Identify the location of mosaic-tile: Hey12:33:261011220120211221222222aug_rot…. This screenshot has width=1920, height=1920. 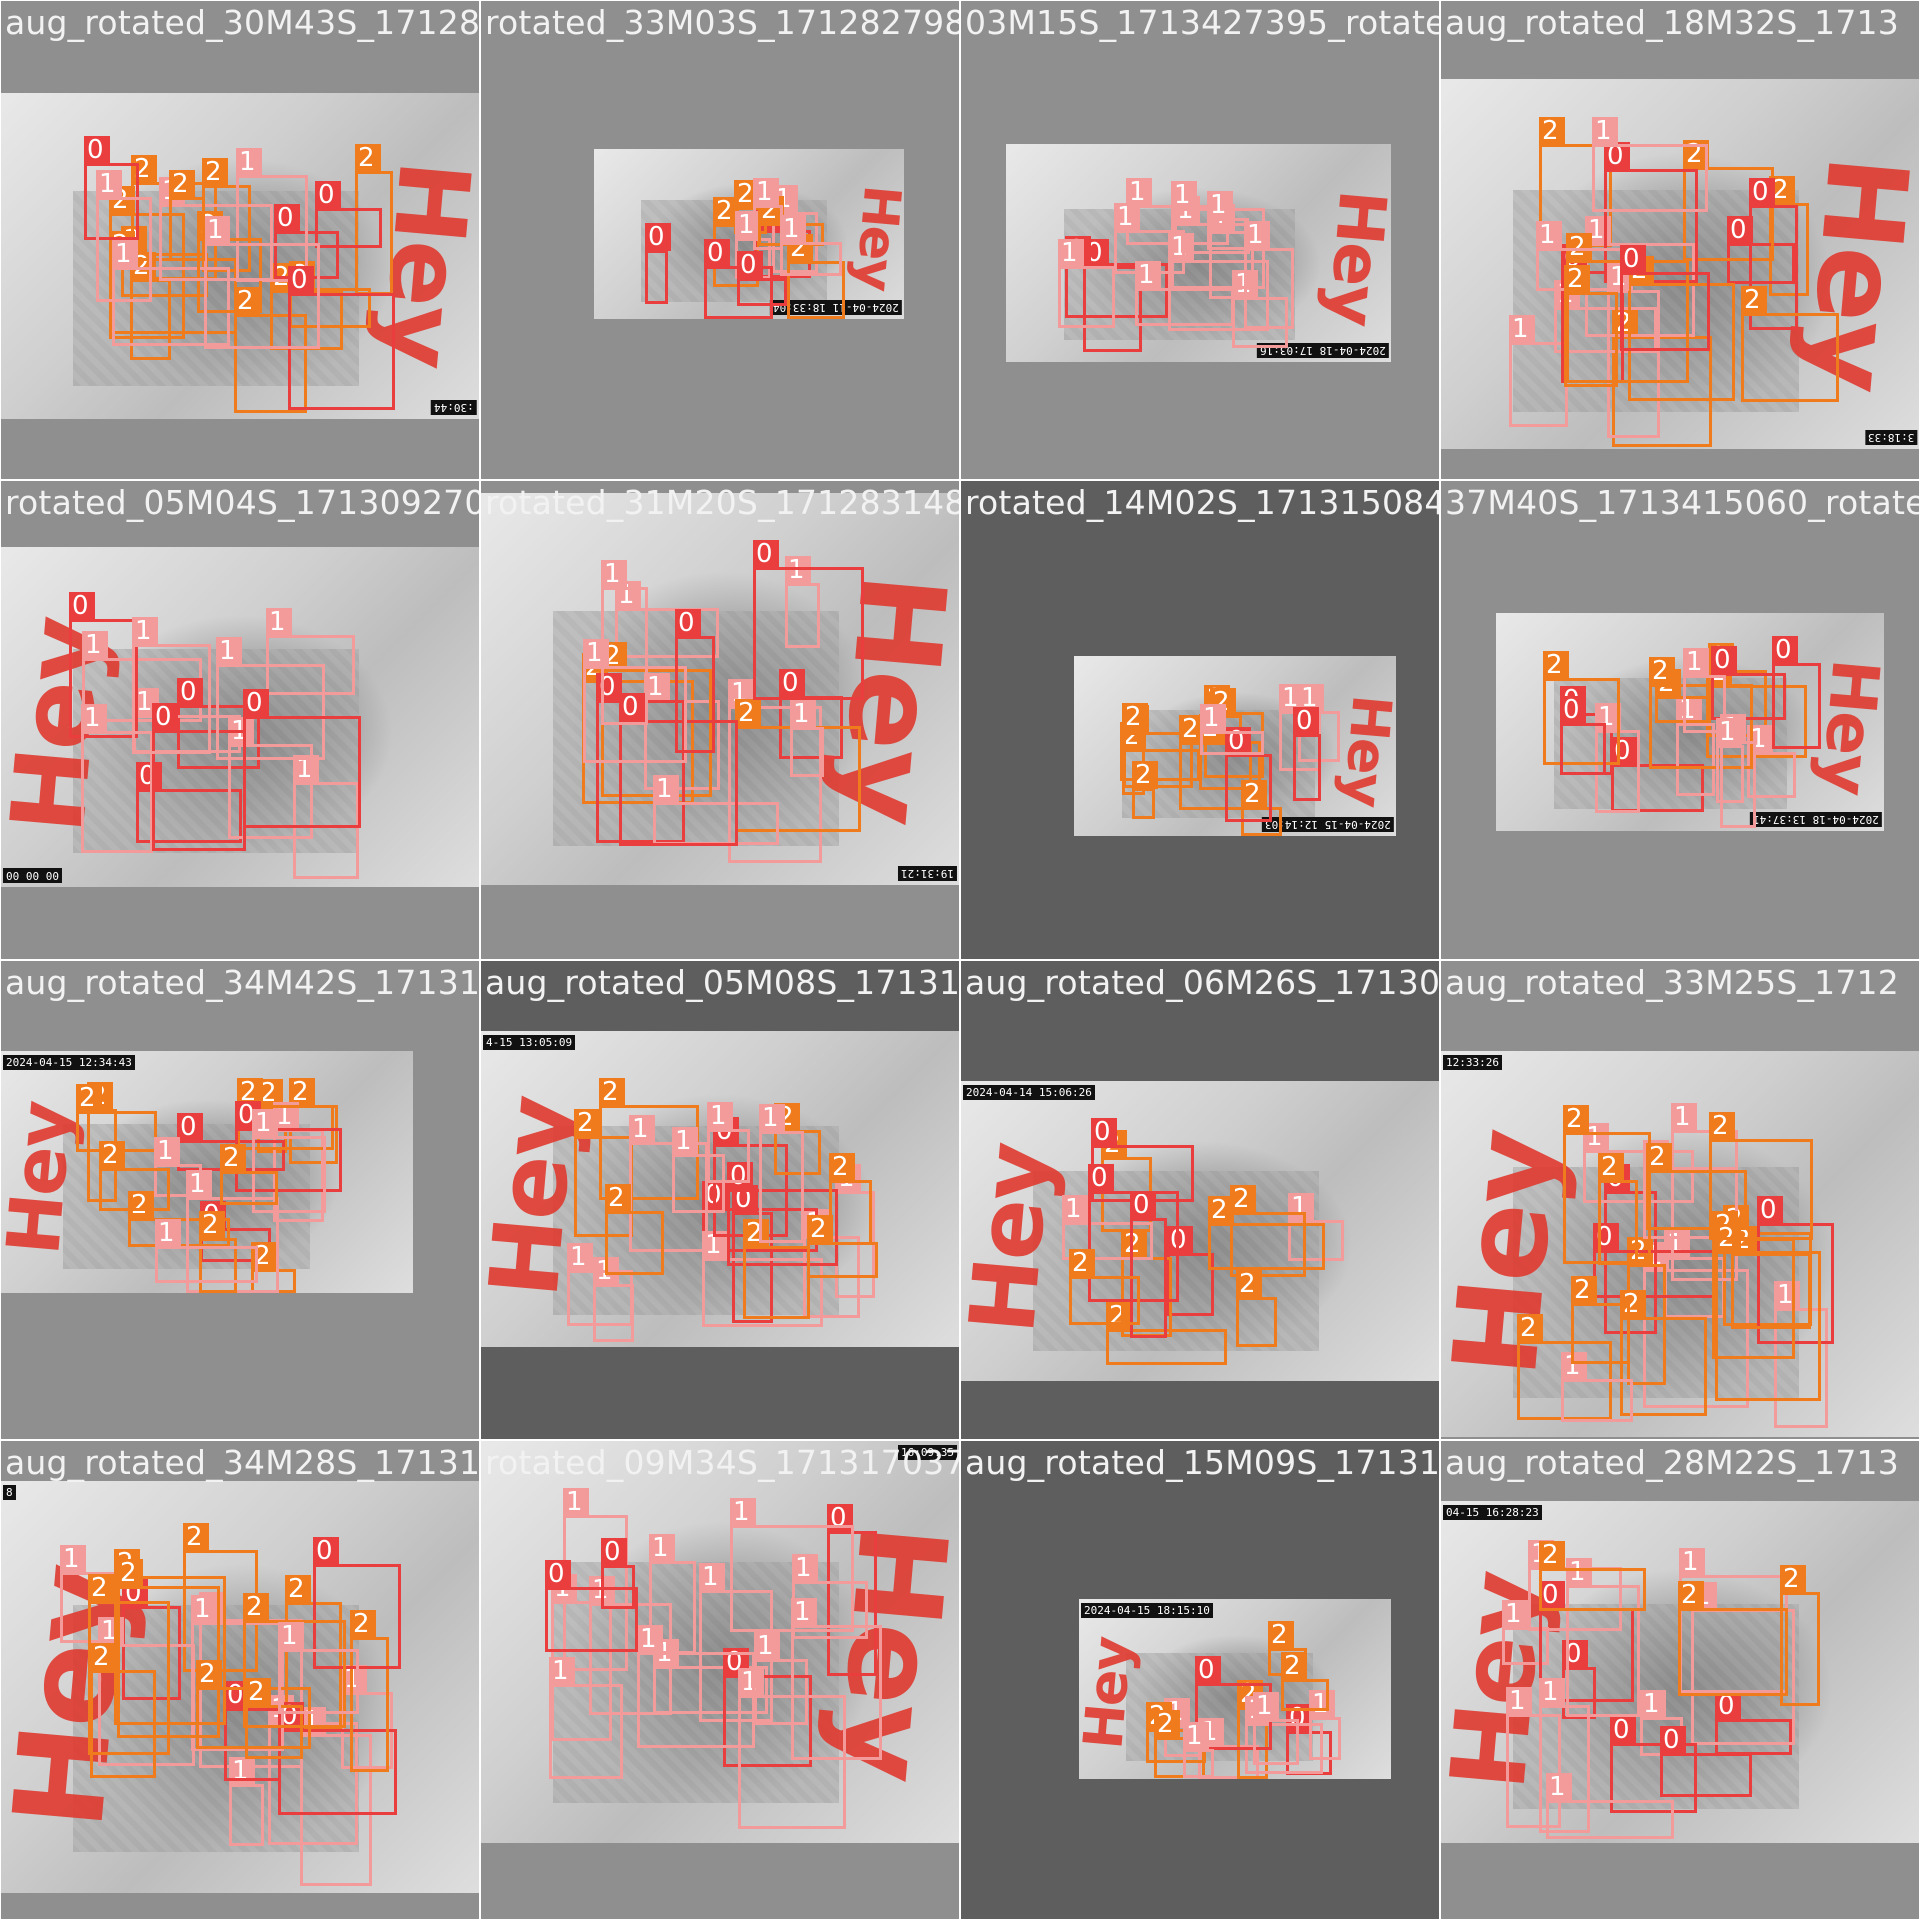
(1680, 1200).